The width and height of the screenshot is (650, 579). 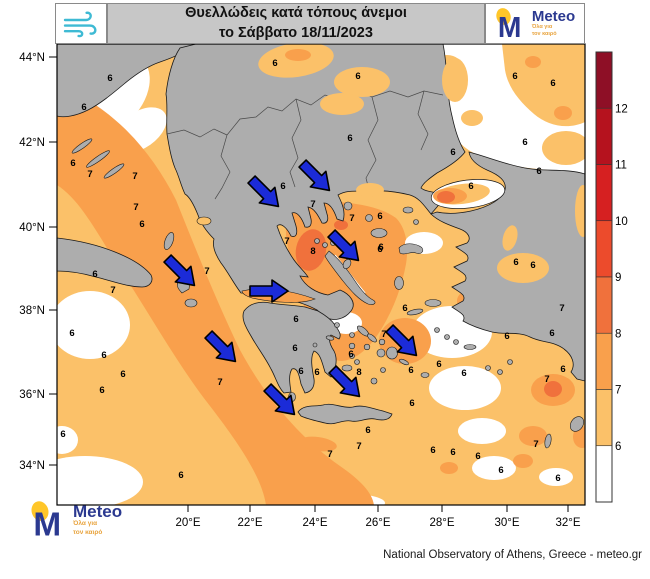 What do you see at coordinates (618, 278) in the screenshot?
I see `colorbar-label: 9` at bounding box center [618, 278].